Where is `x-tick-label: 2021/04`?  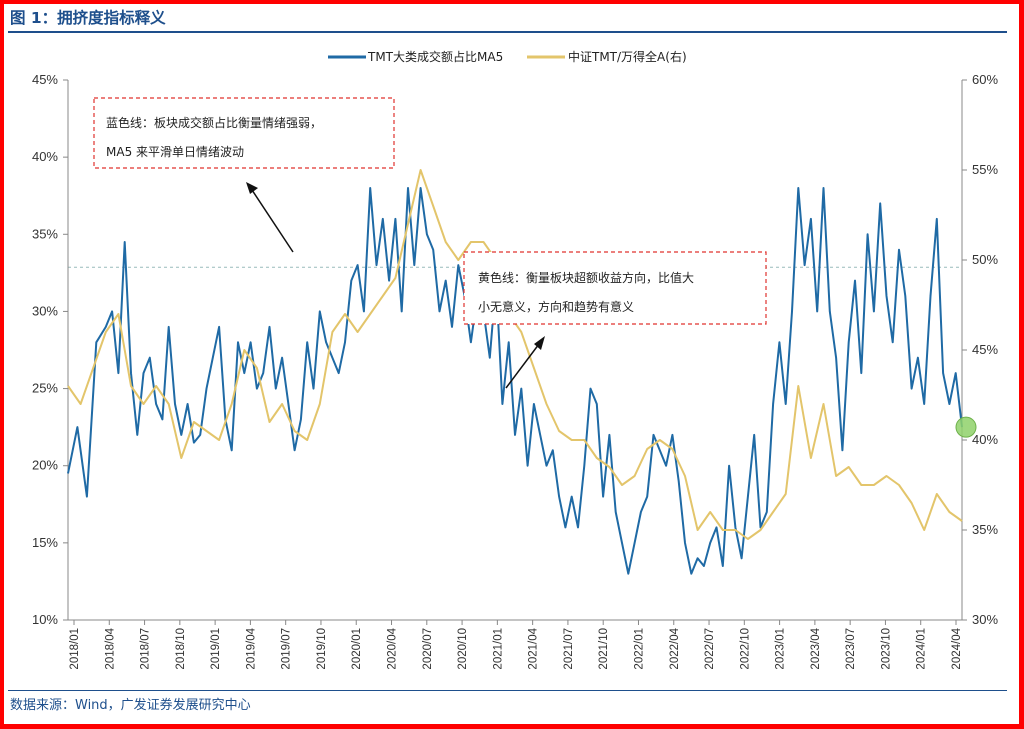
x-tick-label: 2021/04 is located at coordinates (534, 648).